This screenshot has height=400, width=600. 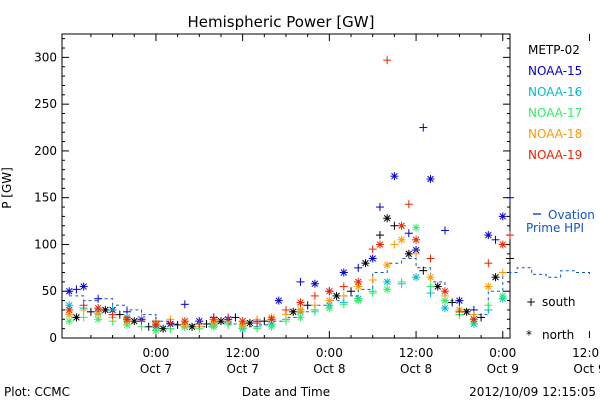 What do you see at coordinates (555, 92) in the screenshot?
I see `legend-entry-noaa-16: NOAA-16` at bounding box center [555, 92].